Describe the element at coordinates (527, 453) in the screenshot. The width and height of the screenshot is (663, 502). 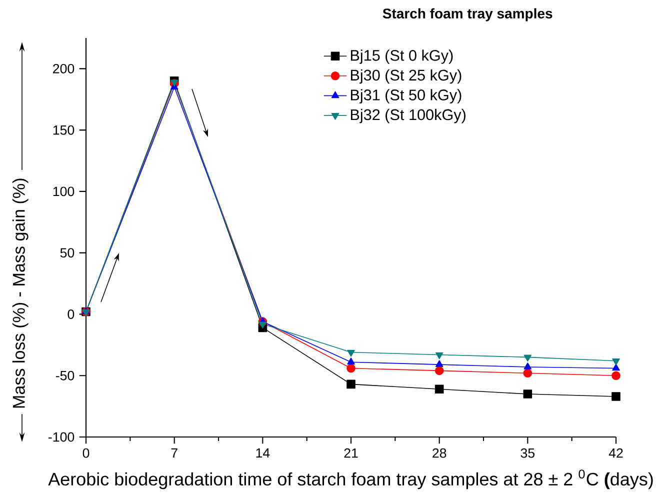
I see `x-tick-label: 35` at that location.